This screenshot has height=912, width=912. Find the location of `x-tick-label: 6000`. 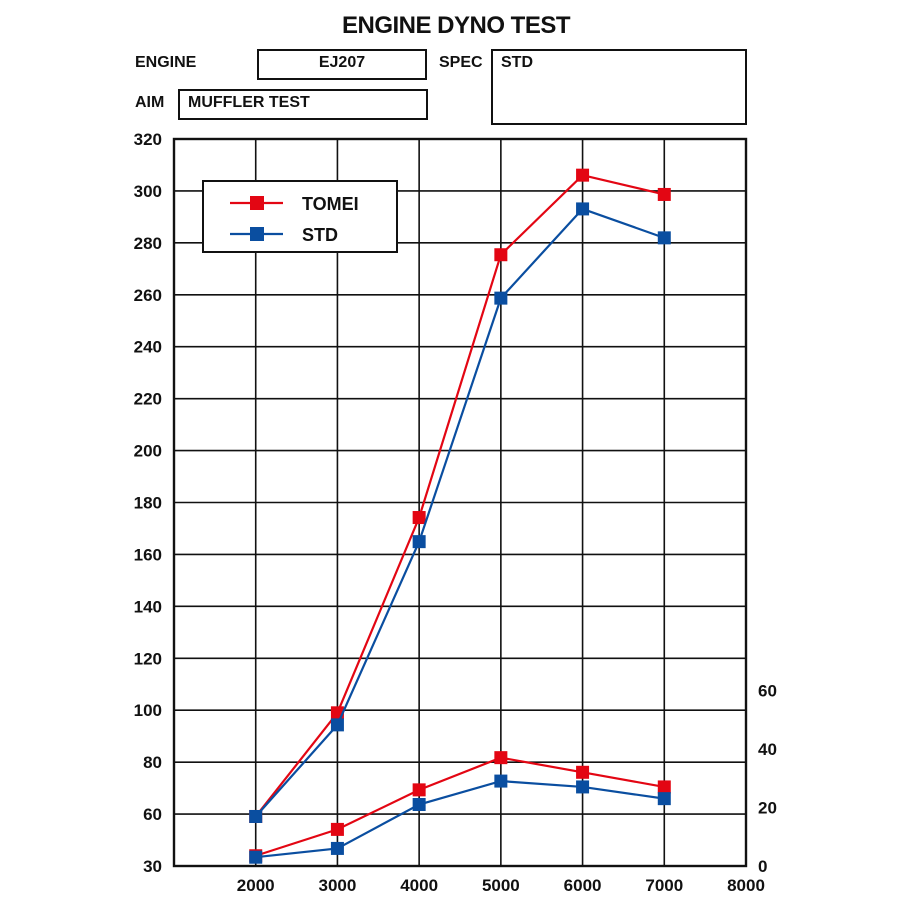

x-tick-label: 6000 is located at coordinates (583, 885).